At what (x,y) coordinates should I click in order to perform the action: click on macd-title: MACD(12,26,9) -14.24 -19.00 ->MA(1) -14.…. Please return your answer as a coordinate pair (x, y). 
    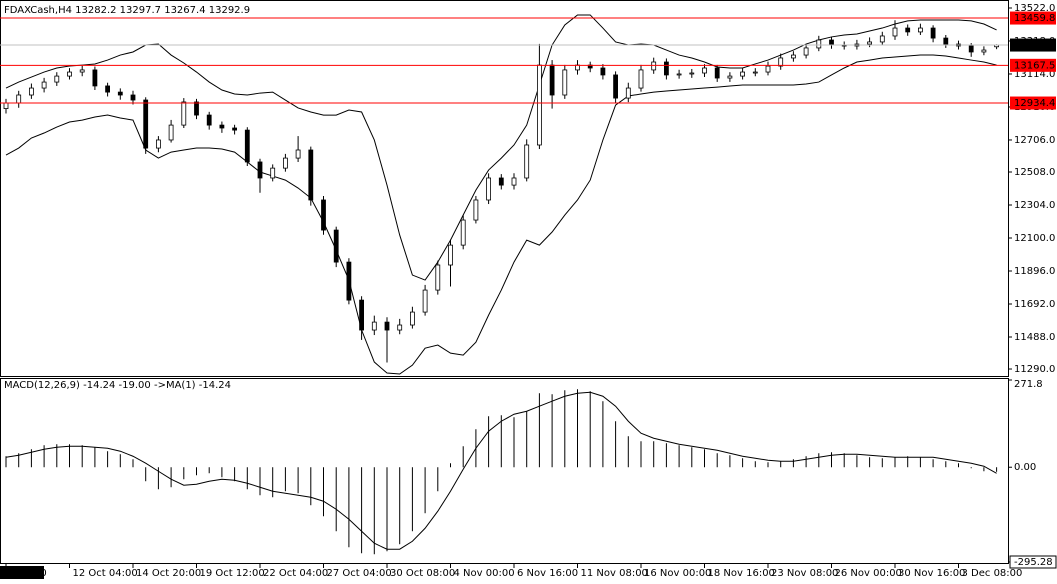
    Looking at the image, I should click on (117, 385).